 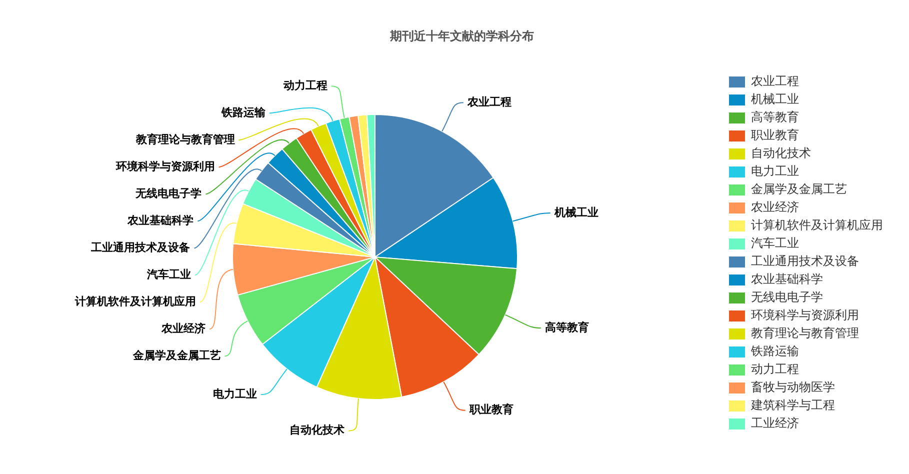 What do you see at coordinates (805, 261) in the screenshot?
I see `legend-label: 工业通用技术及设备` at bounding box center [805, 261].